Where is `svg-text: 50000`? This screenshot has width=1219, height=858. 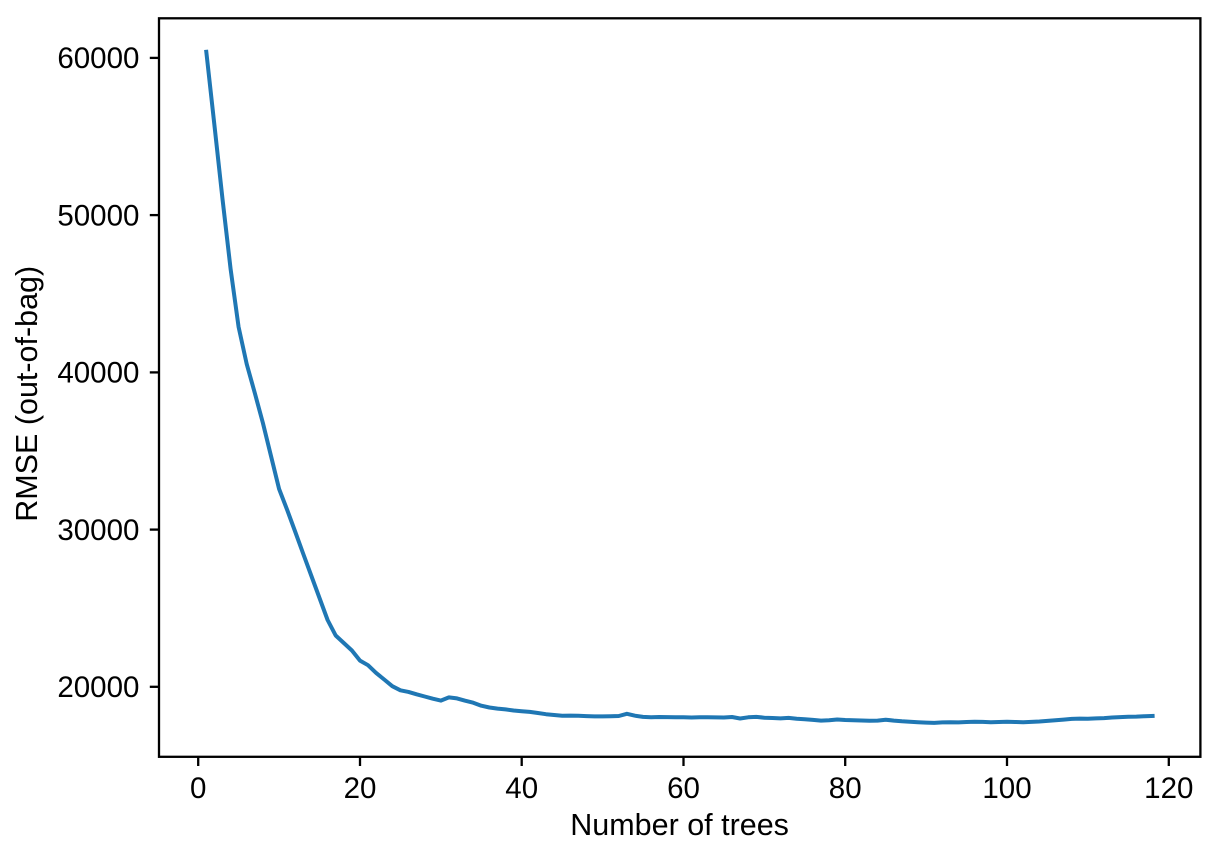
svg-text: 50000 is located at coordinates (98, 215).